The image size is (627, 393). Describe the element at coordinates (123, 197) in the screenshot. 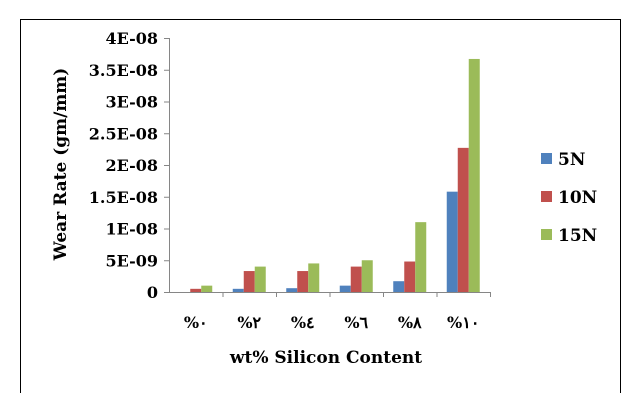

I see `y-tick-label: 1.5E-08` at that location.